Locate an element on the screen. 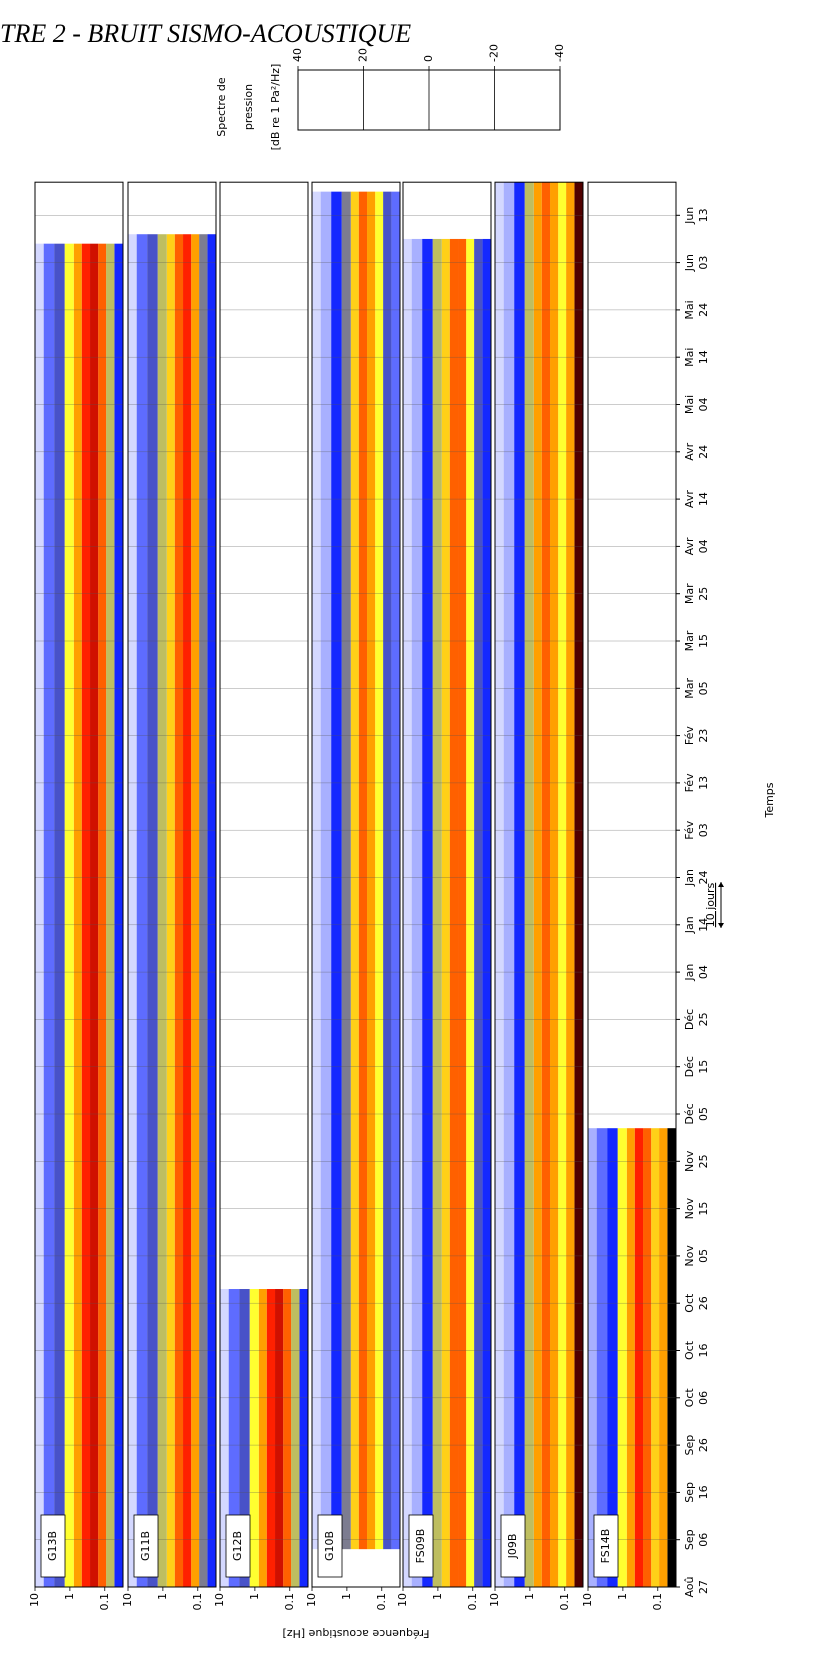 The height and width of the screenshot is (1659, 817). station-label: G11B is located at coordinates (145, 1546).